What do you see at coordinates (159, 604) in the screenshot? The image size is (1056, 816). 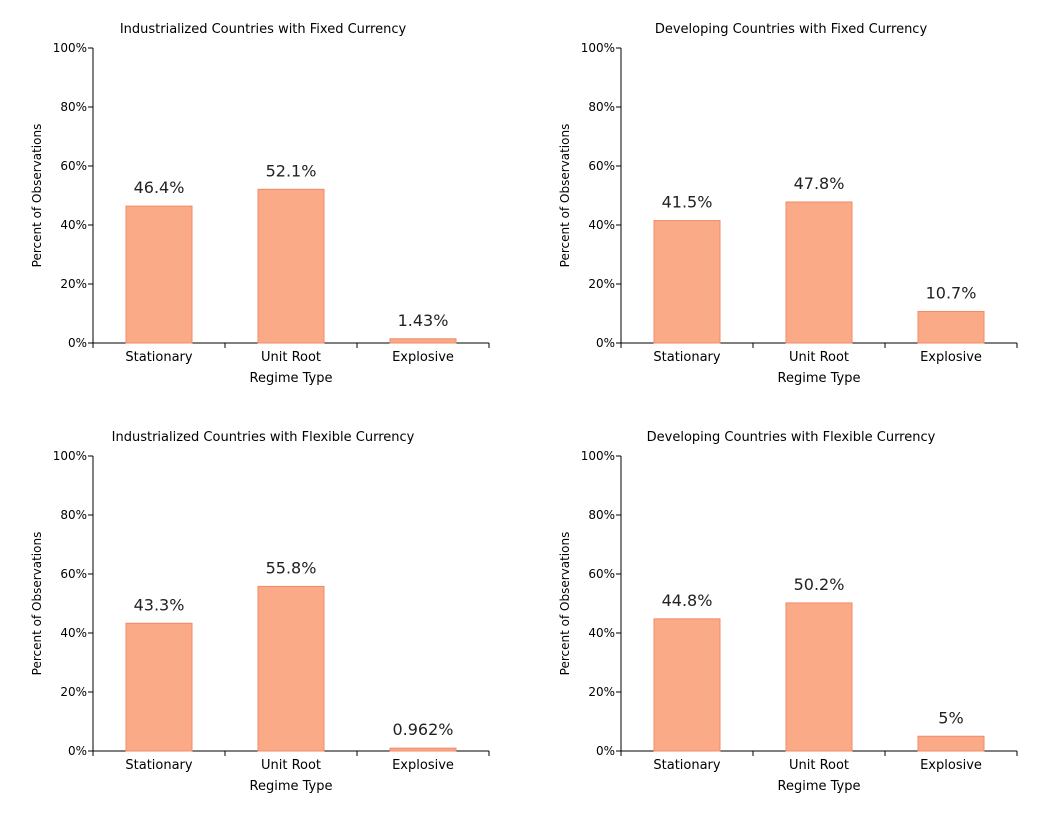 I see `data-label: 43.3%` at bounding box center [159, 604].